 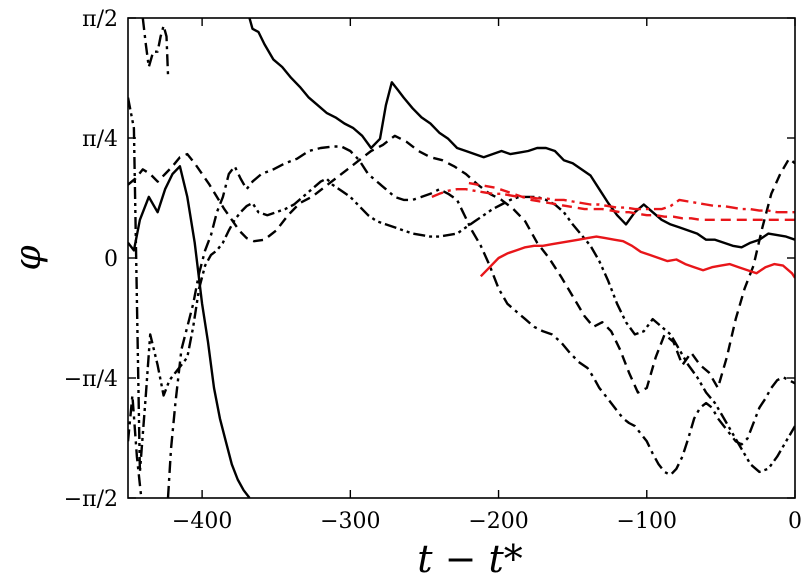 I want to click on x-tick-label: −200, so click(x=498, y=521).